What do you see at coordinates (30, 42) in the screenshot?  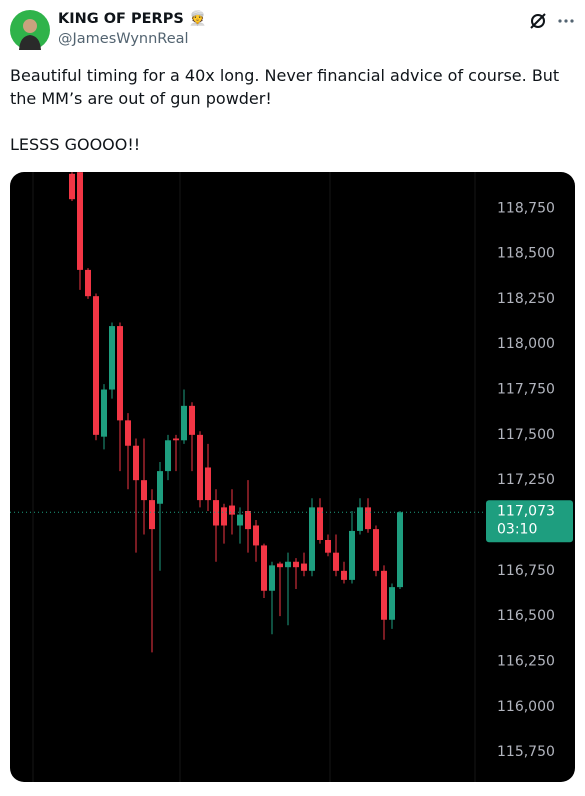 I see `avatar-figure` at bounding box center [30, 42].